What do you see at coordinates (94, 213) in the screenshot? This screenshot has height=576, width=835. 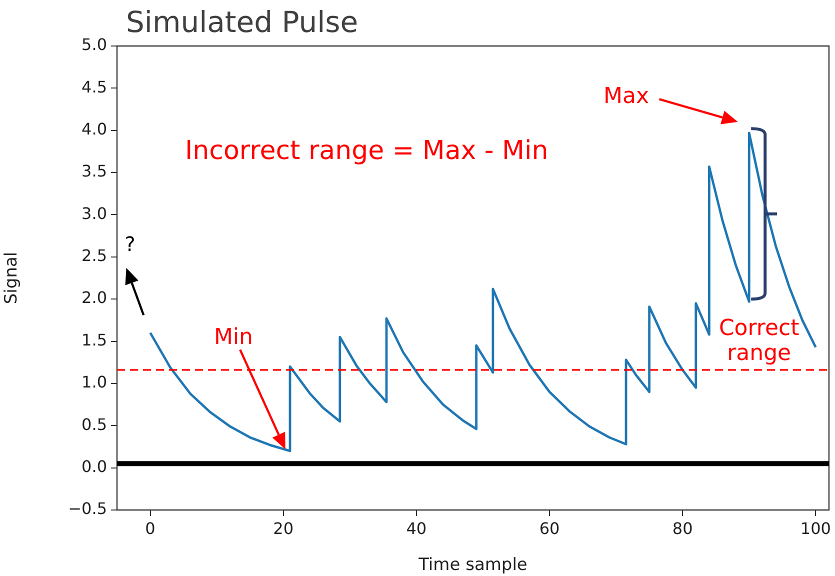 I see `y-tick-label: 3.0` at bounding box center [94, 213].